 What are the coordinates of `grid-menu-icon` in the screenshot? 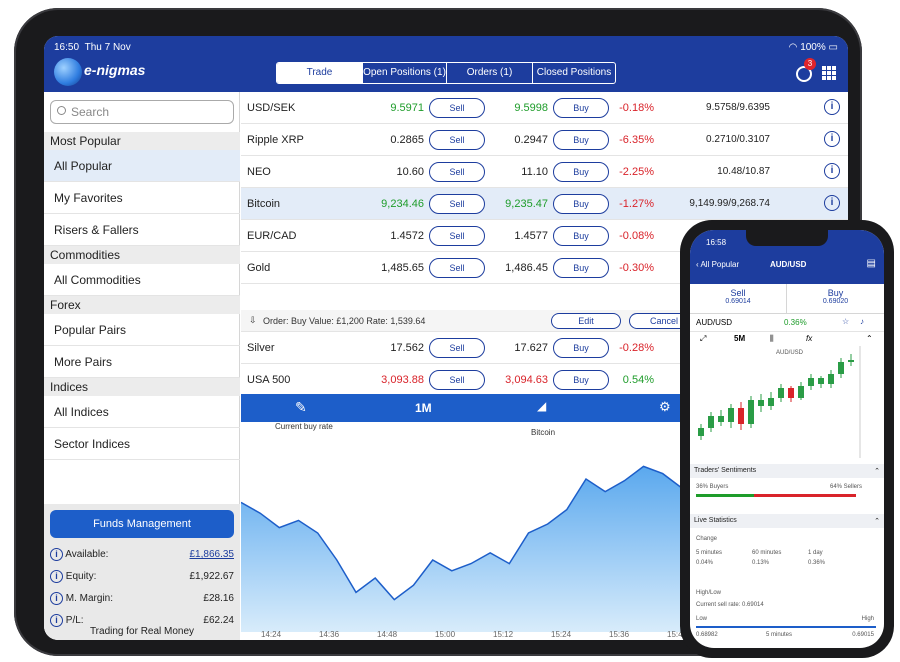 It's located at (829, 73).